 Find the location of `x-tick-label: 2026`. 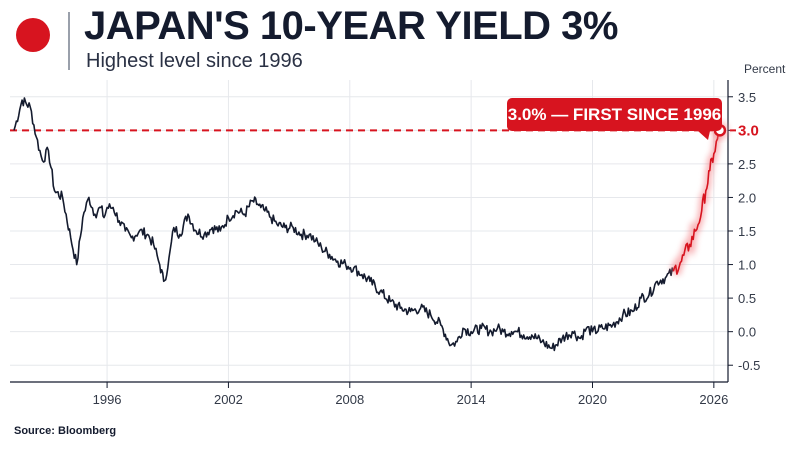

x-tick-label: 2026 is located at coordinates (713, 399).